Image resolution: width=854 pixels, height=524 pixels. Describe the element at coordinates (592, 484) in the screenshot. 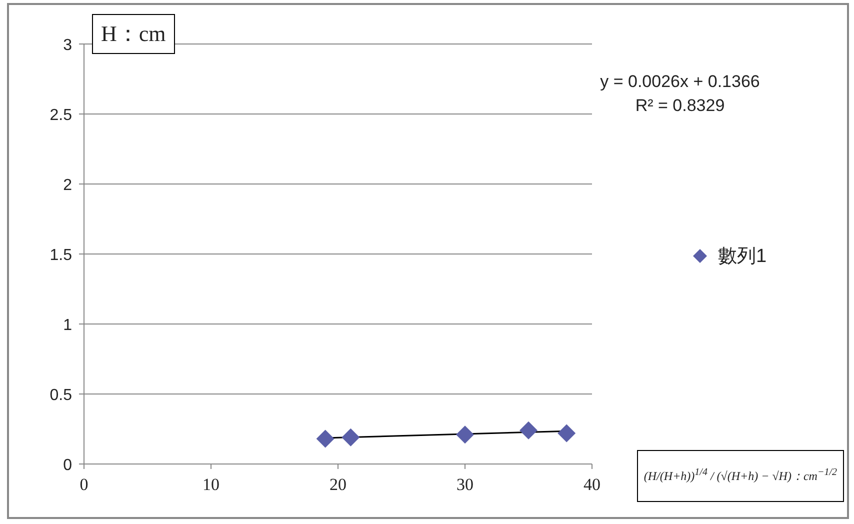

I see `x-tick-label: 40` at that location.